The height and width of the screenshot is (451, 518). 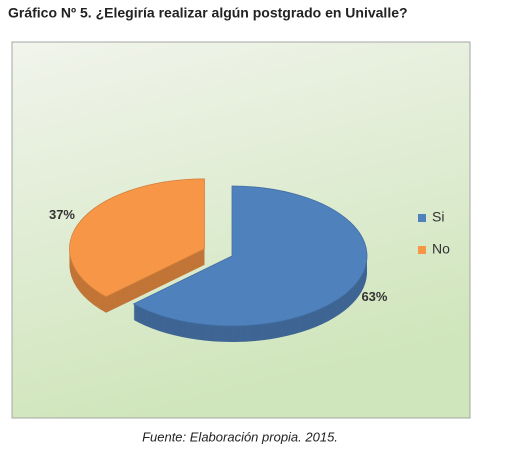 What do you see at coordinates (441, 249) in the screenshot?
I see `legend-label: No` at bounding box center [441, 249].